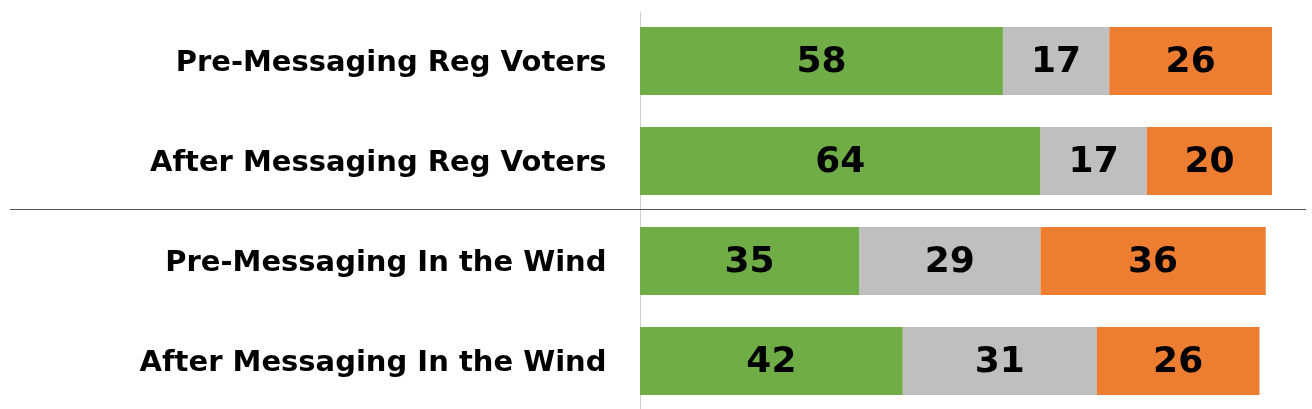 Image resolution: width=1312 pixels, height=409 pixels. I want to click on data-label: 58, so click(821, 59).